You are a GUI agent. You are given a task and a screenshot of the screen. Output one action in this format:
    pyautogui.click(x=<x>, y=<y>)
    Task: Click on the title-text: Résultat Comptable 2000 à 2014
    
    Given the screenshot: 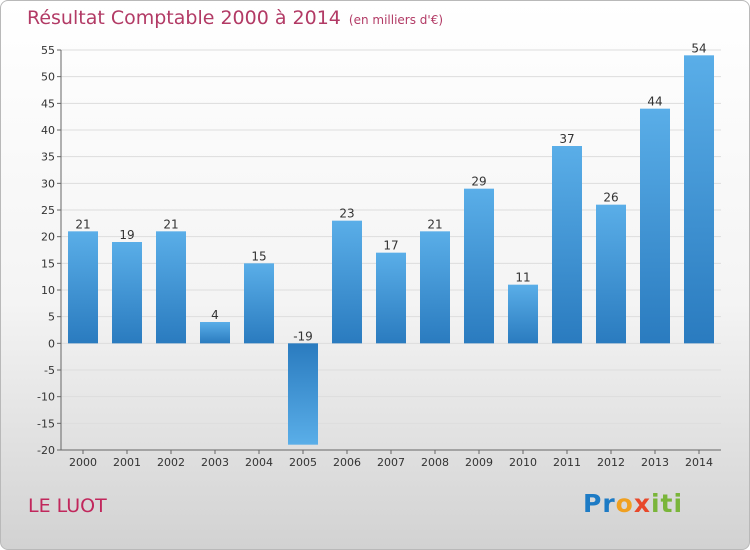 What is the action you would take?
    pyautogui.click(x=184, y=18)
    